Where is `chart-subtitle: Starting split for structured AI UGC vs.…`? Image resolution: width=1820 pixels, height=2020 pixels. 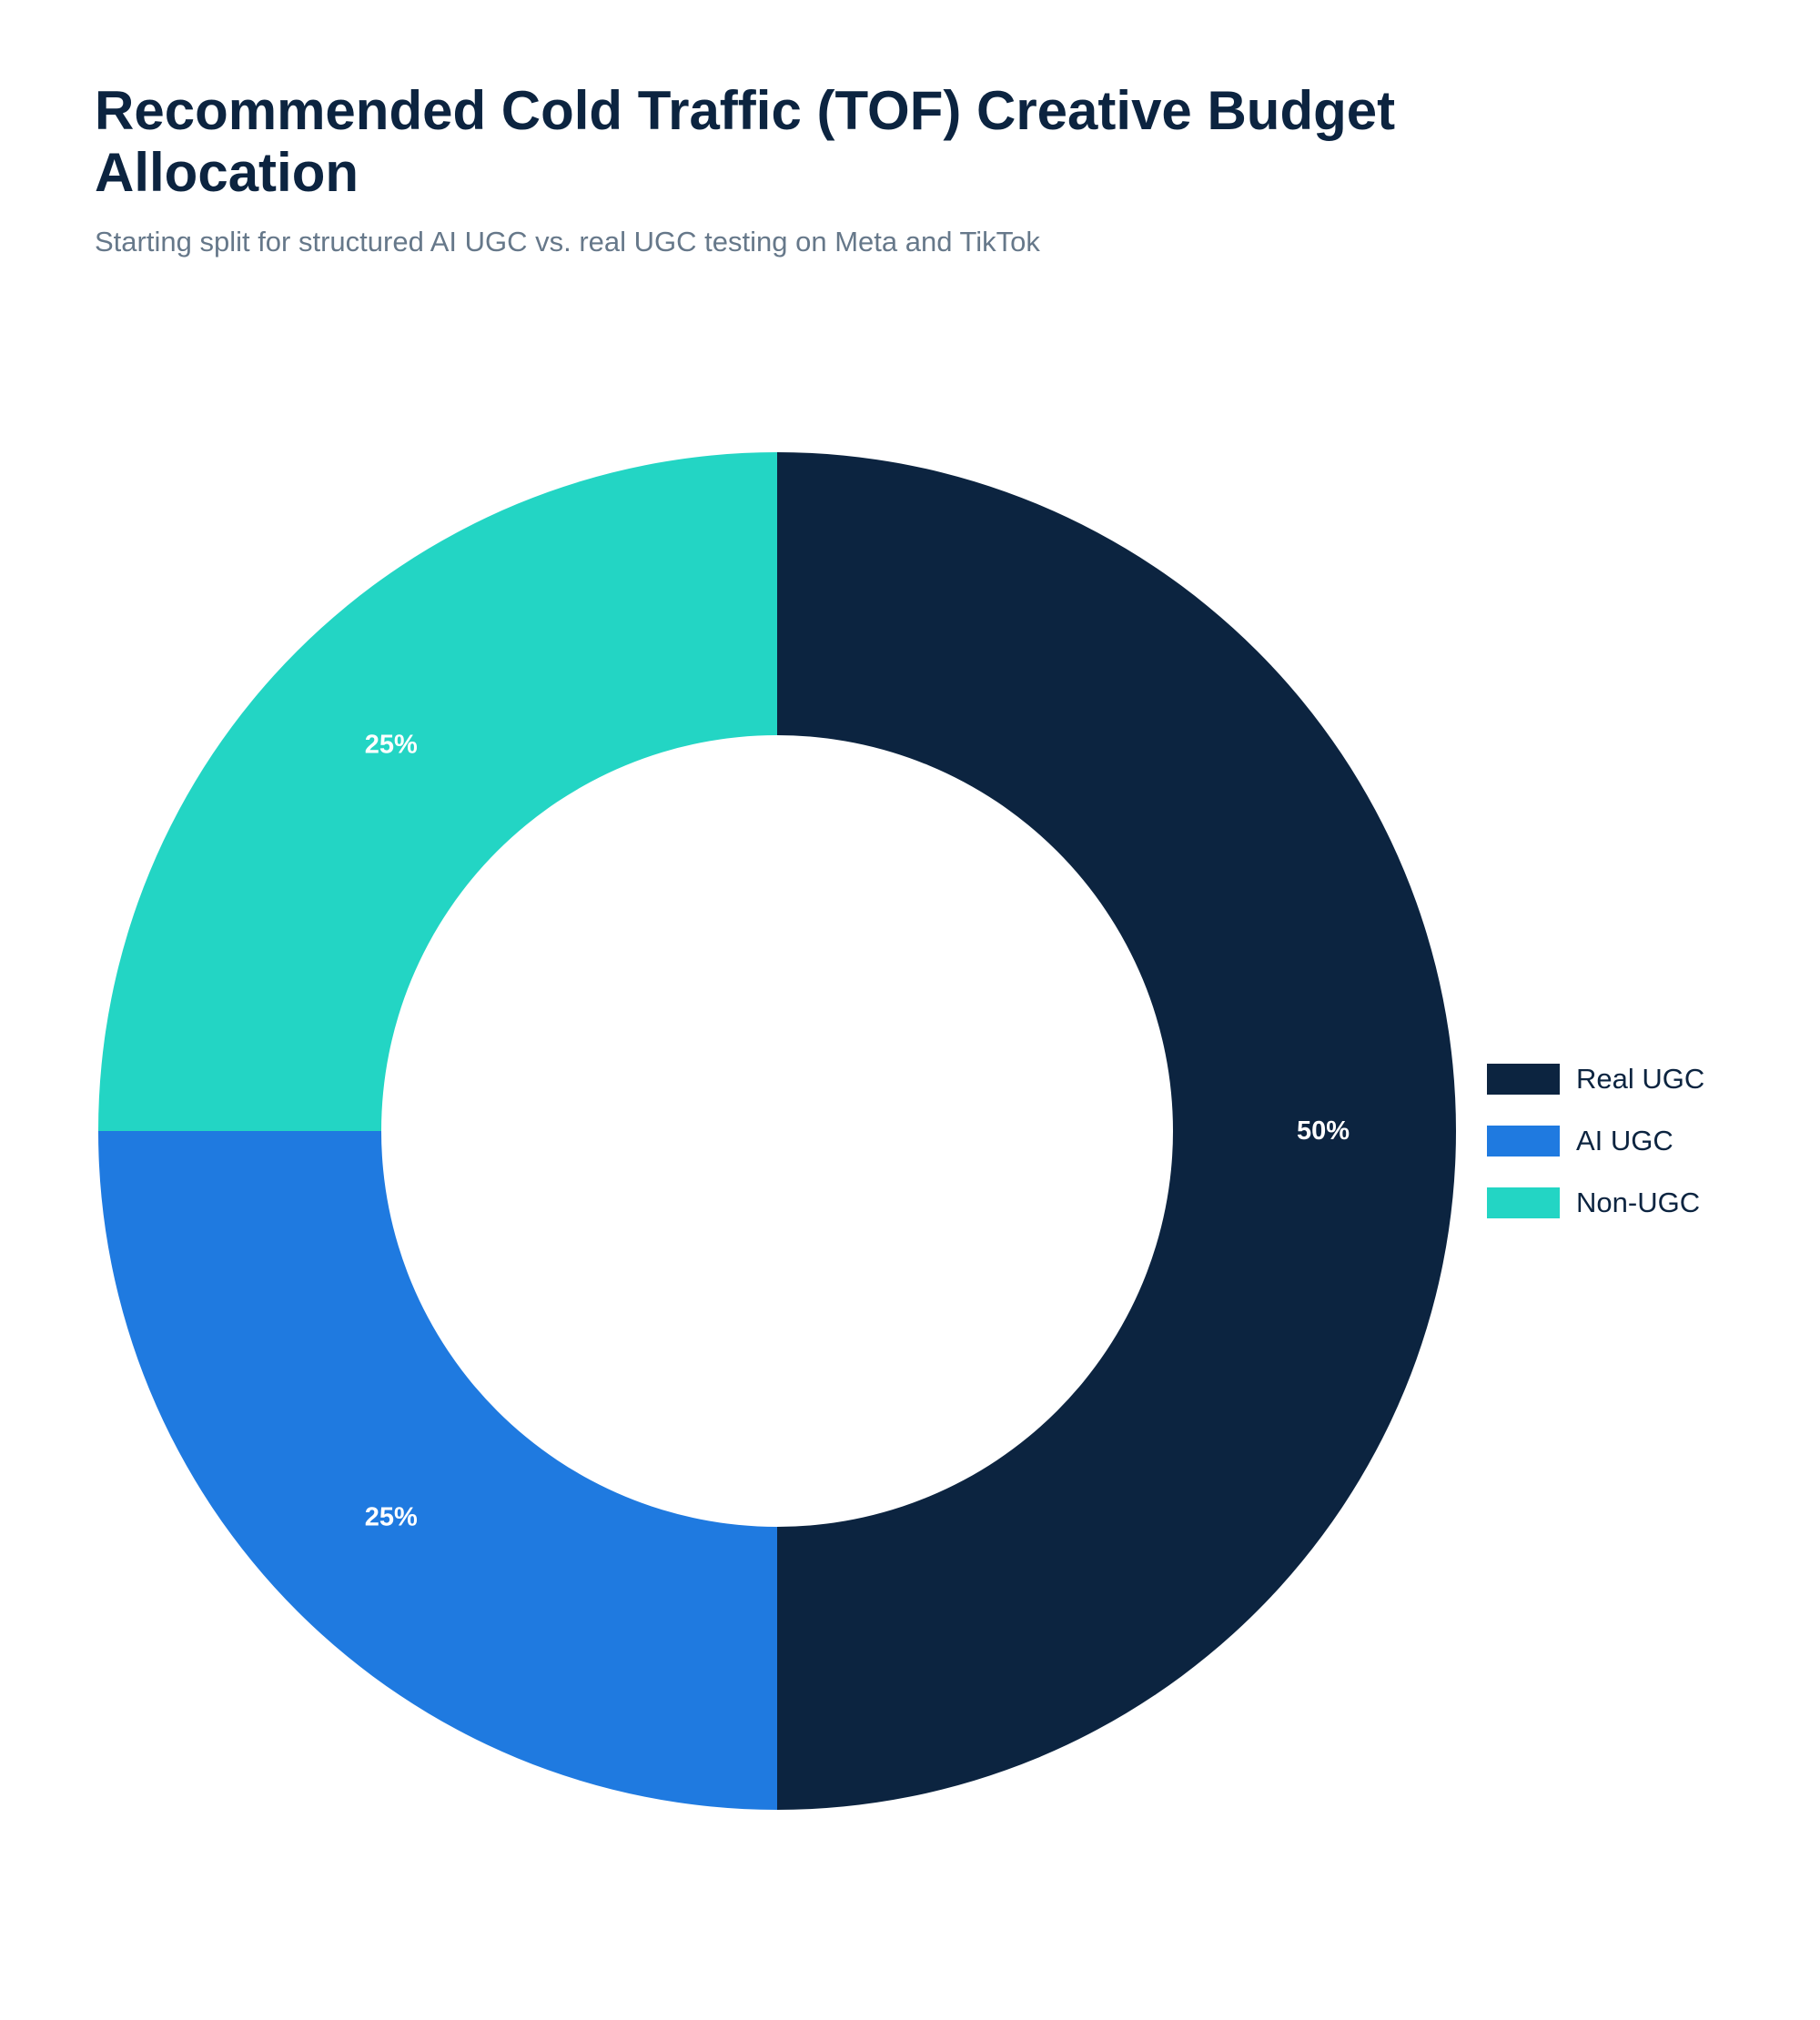 chart-subtitle: Starting split for structured AI UGC vs.… is located at coordinates (568, 242).